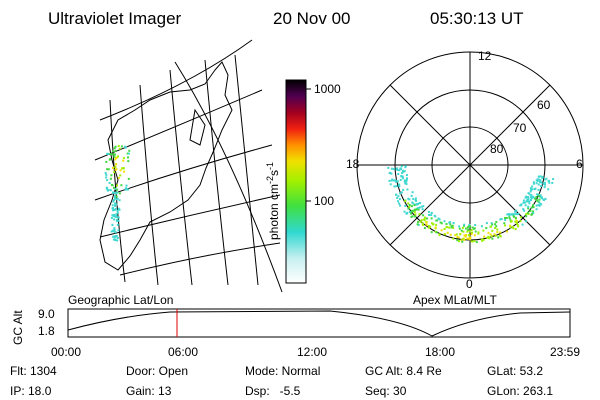  Describe the element at coordinates (477, 18) in the screenshot. I see `time: 05:30:13 UT` at that location.